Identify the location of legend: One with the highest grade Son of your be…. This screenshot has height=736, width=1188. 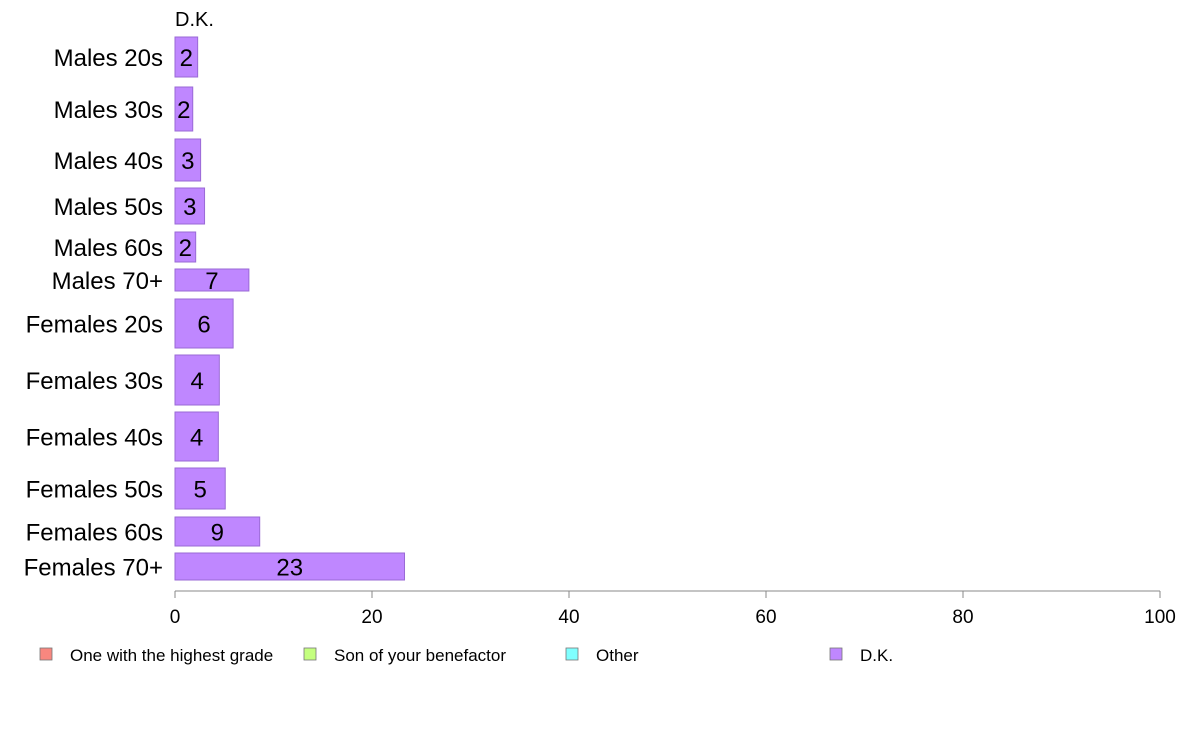
(466, 655).